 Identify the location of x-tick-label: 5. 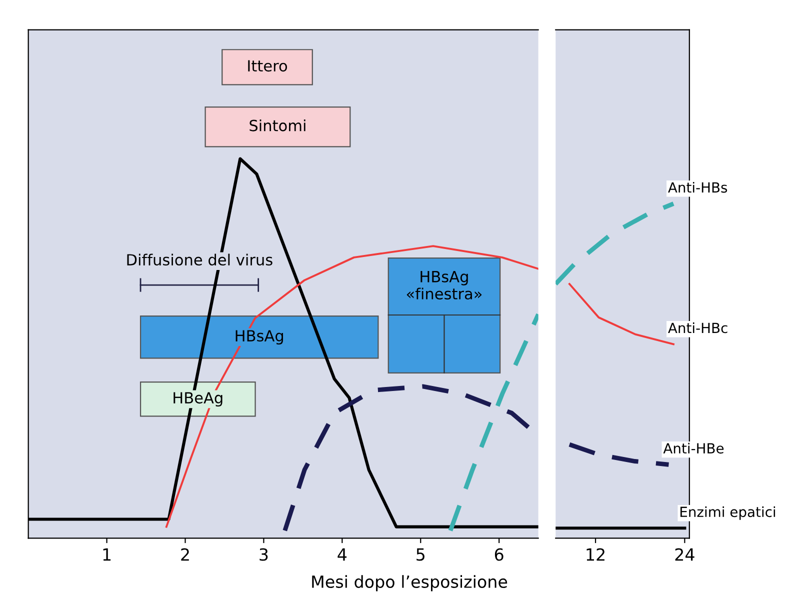
(420, 554).